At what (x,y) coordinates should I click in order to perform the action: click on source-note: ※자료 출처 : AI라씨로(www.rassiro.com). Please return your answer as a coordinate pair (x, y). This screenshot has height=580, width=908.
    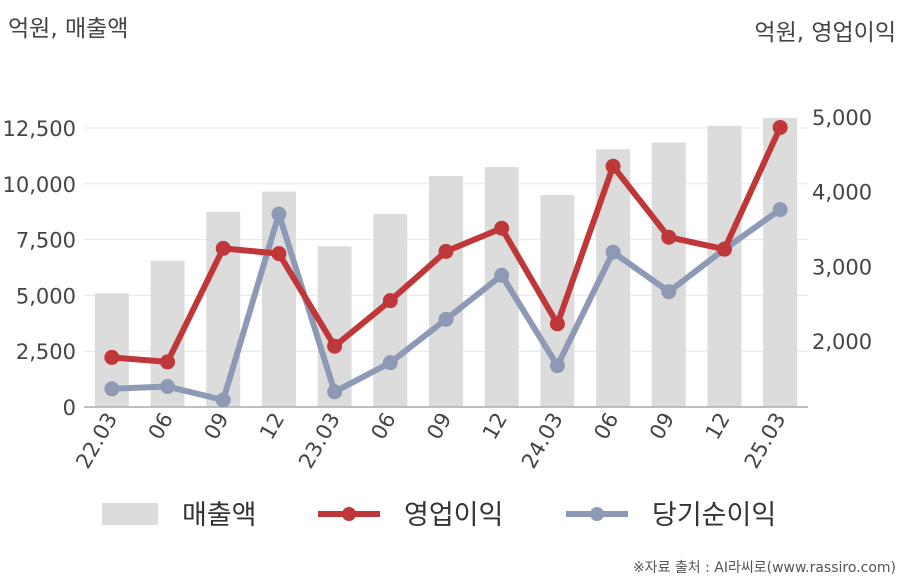
    Looking at the image, I should click on (764, 568).